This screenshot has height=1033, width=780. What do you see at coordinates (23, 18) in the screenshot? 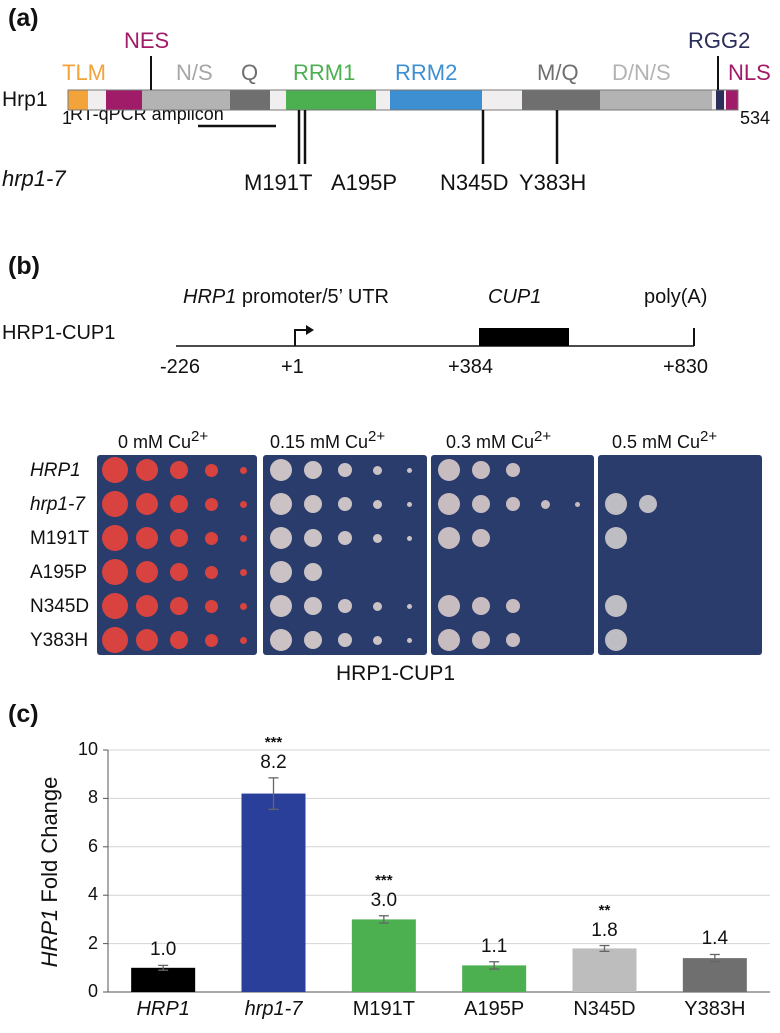
I see `panel-a-label: (a)` at bounding box center [23, 18].